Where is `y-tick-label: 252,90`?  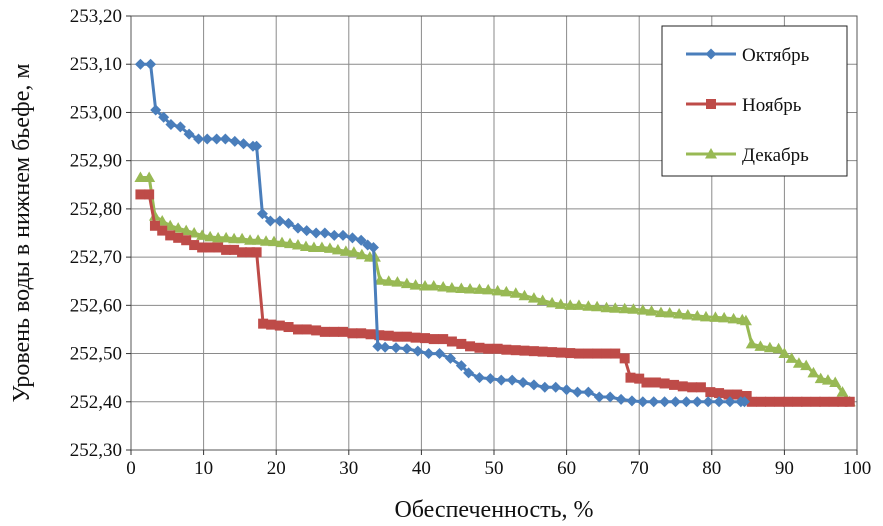 y-tick-label: 252,90 is located at coordinates (96, 161).